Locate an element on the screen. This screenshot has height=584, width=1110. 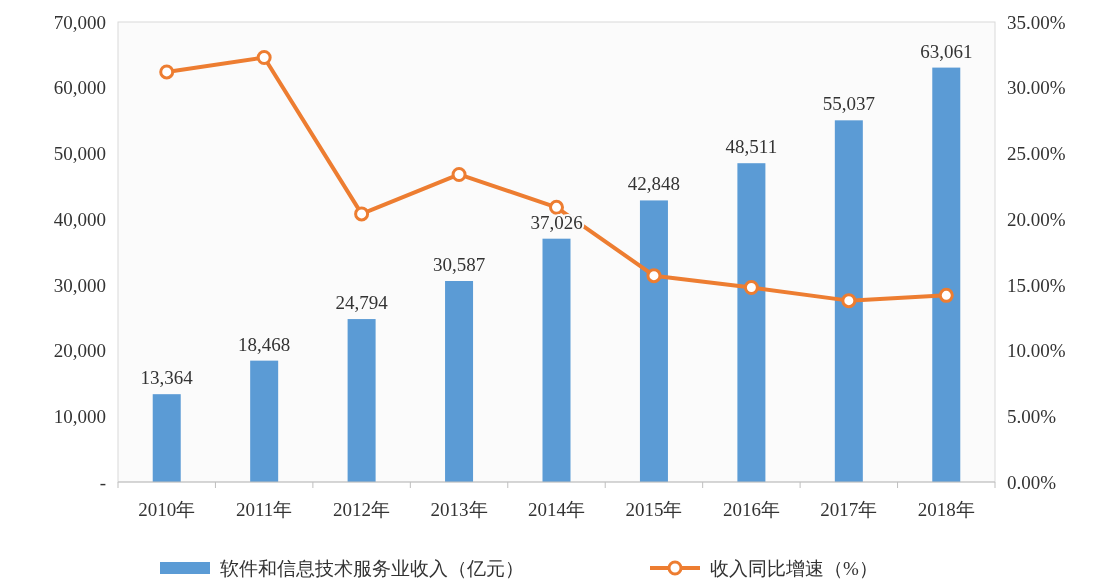
x-tick-label: 2016年 is located at coordinates (751, 509).